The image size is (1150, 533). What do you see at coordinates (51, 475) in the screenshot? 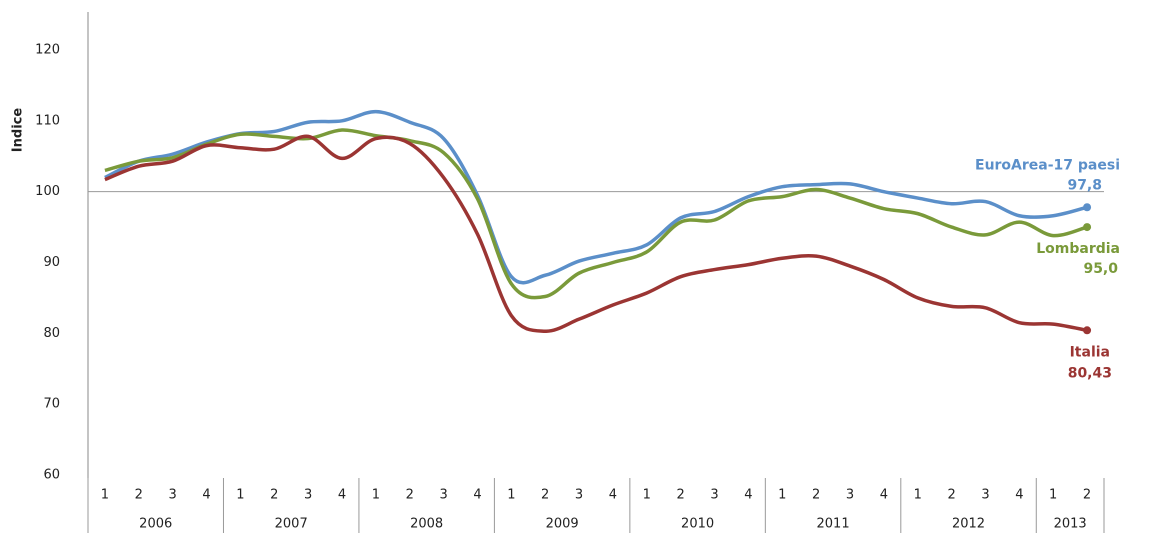
I see `y-tick-label: 60` at bounding box center [51, 475].